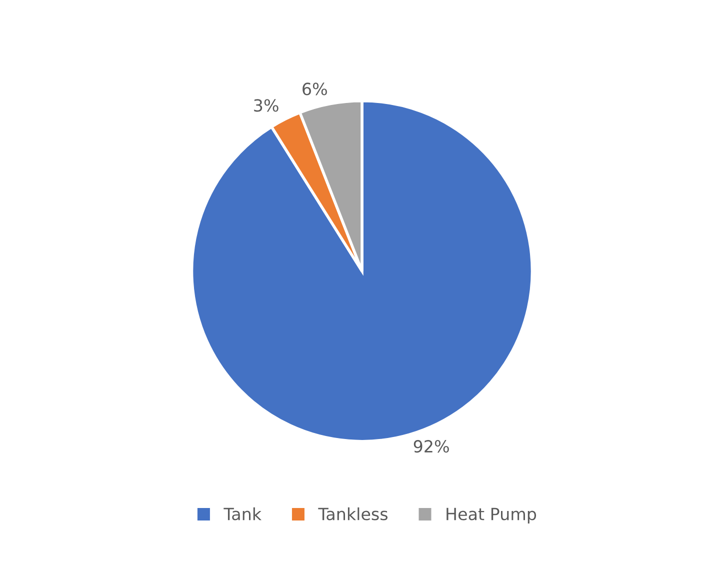 The image size is (724, 583). I want to click on data-label: 6%, so click(314, 89).